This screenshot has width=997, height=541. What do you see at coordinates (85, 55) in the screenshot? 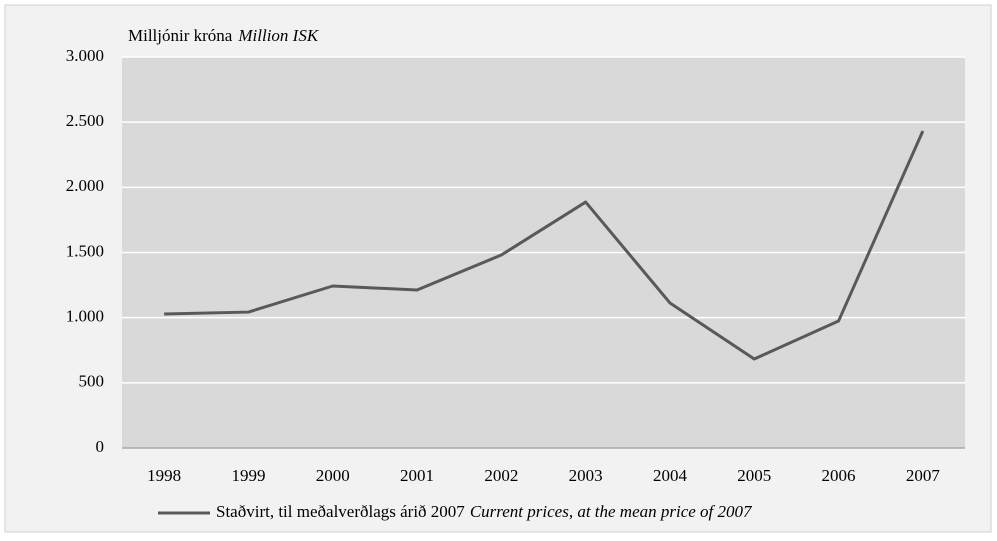
I see `y-tick-label: 3.000` at bounding box center [85, 55].